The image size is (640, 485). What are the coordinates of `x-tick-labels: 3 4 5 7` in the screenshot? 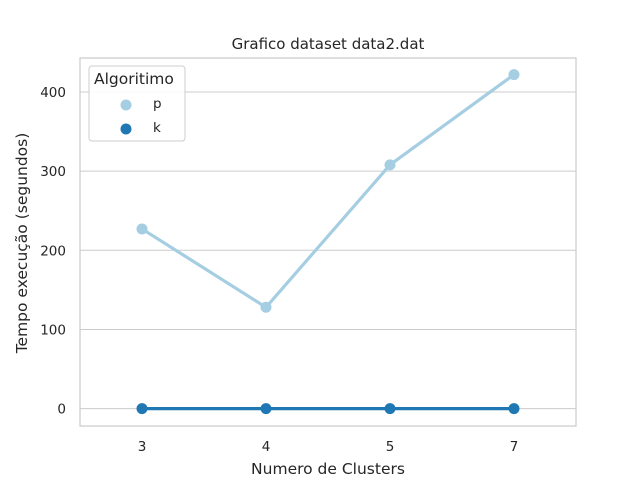 It's located at (328, 447).